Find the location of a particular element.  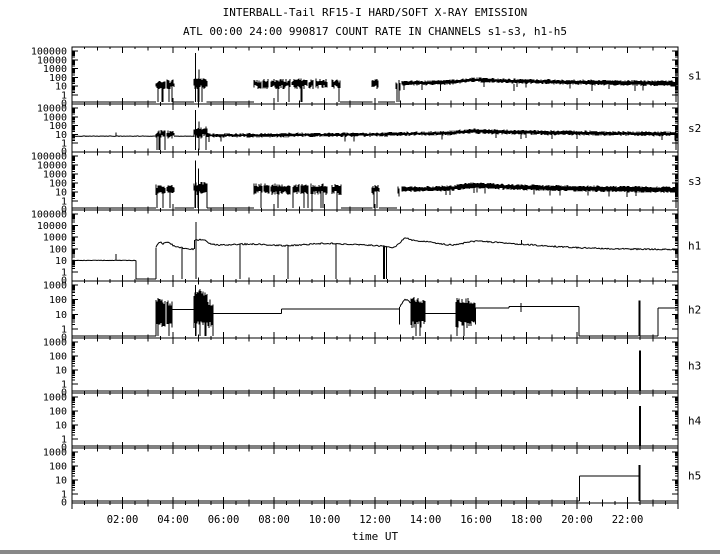

x-tick-label: 08:00 is located at coordinates (274, 520).